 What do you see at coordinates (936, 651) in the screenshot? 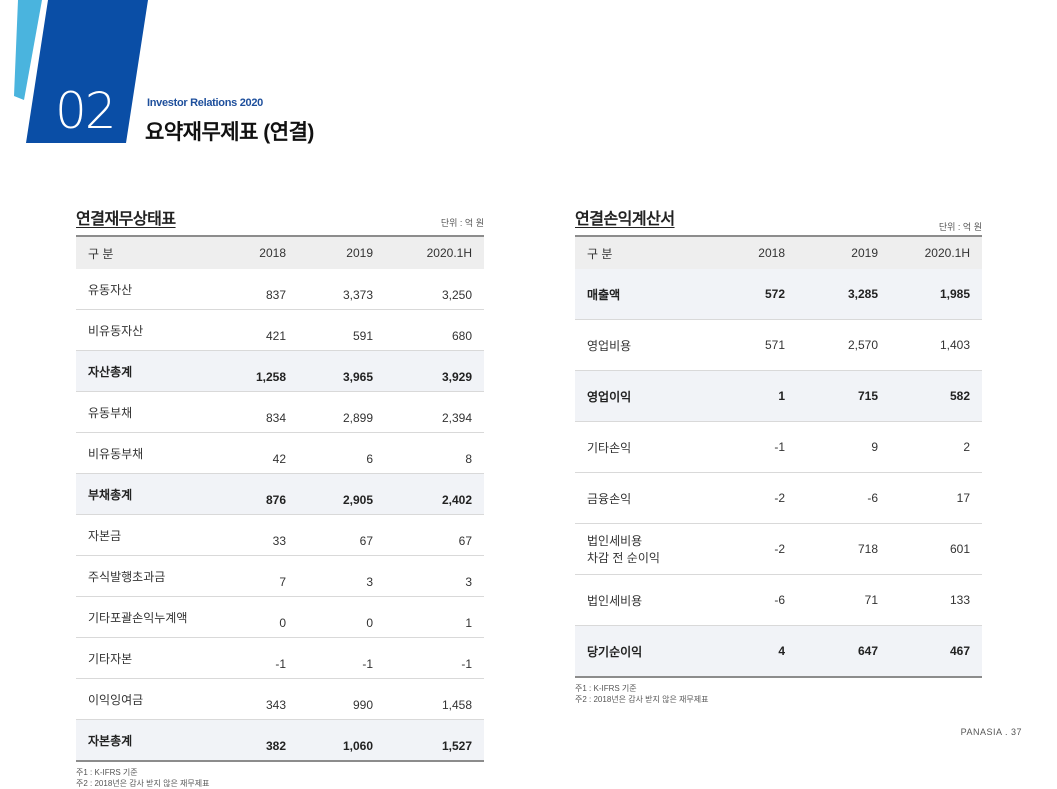
I see `value-cell: 467` at bounding box center [936, 651].